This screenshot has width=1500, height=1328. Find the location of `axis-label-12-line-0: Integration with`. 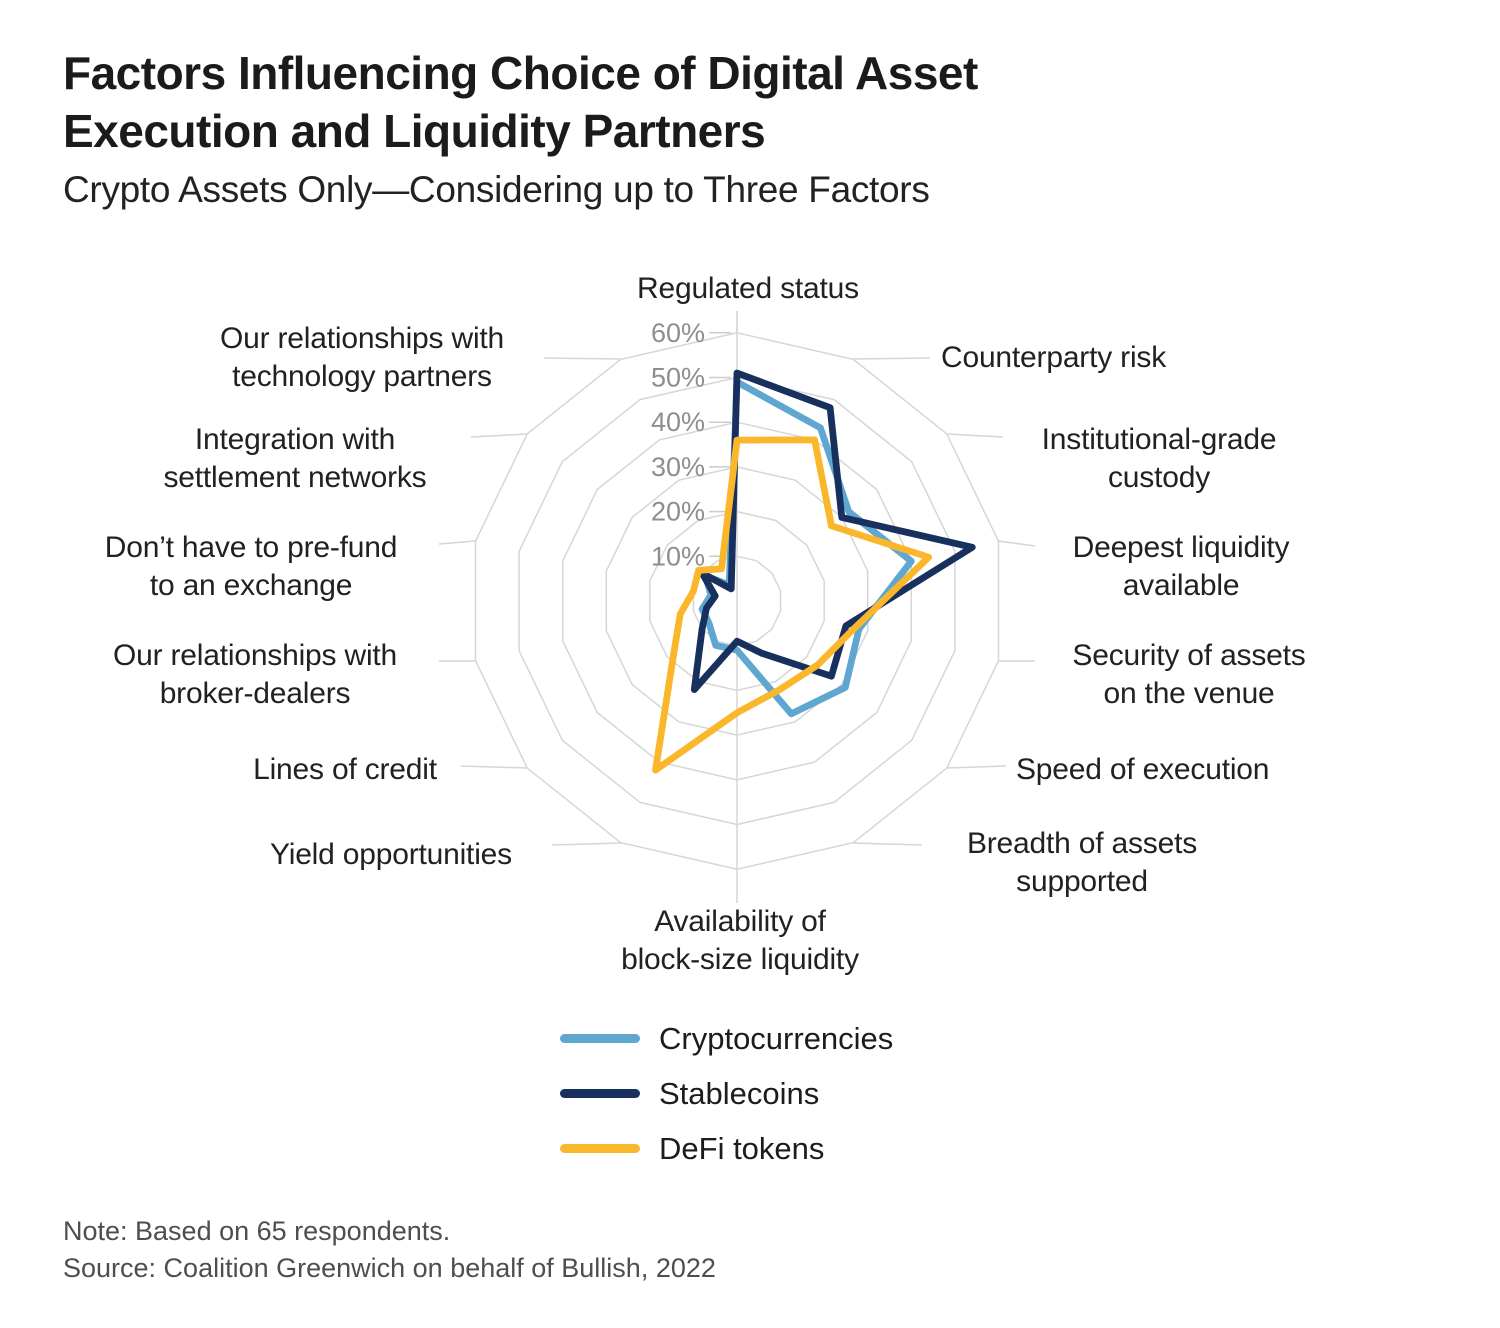

axis-label-12-line-0: Integration with is located at coordinates (295, 439).